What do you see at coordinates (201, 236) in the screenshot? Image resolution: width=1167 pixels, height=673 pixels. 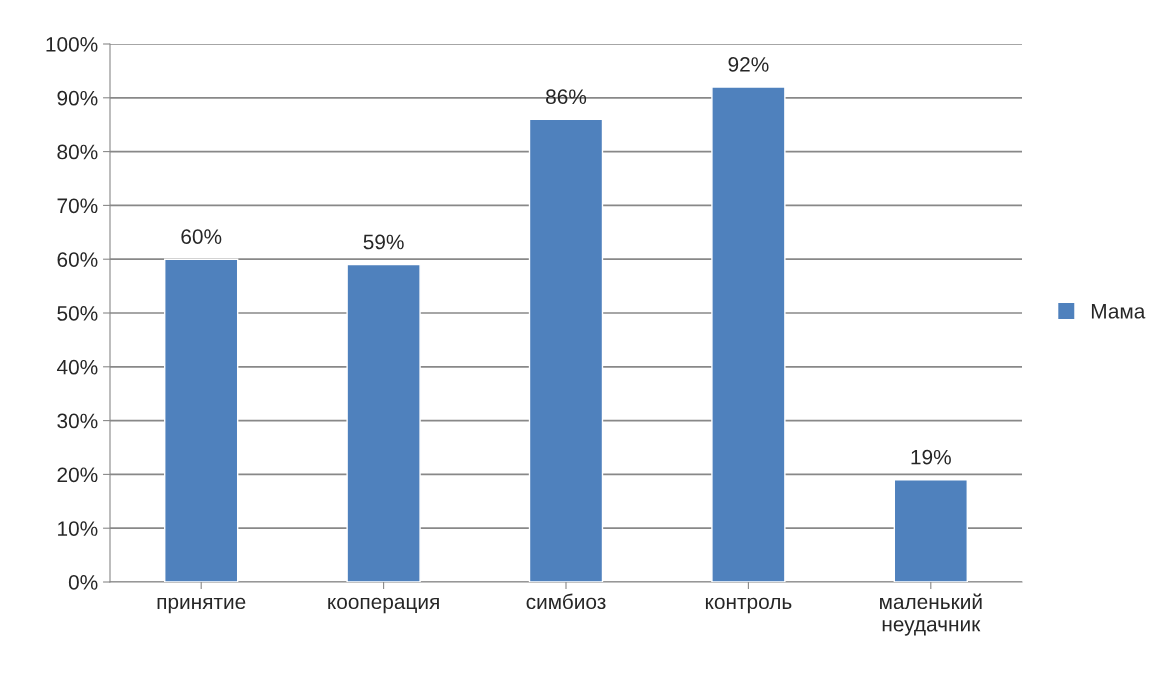 I see `data-label: 60%` at bounding box center [201, 236].